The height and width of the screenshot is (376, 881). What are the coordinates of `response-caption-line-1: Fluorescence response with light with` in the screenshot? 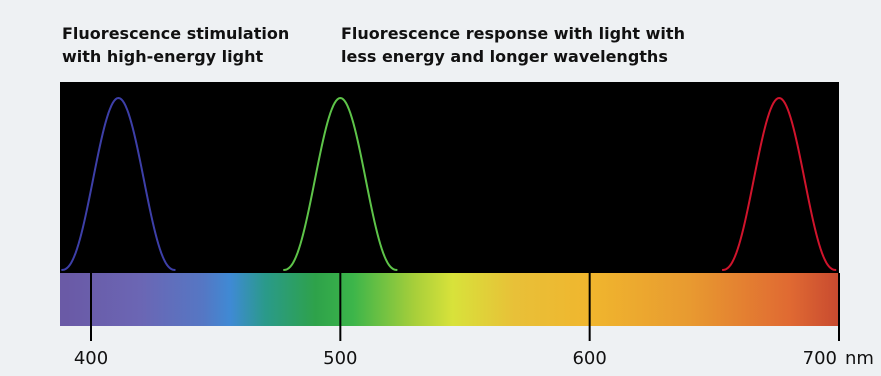 It's located at (513, 33).